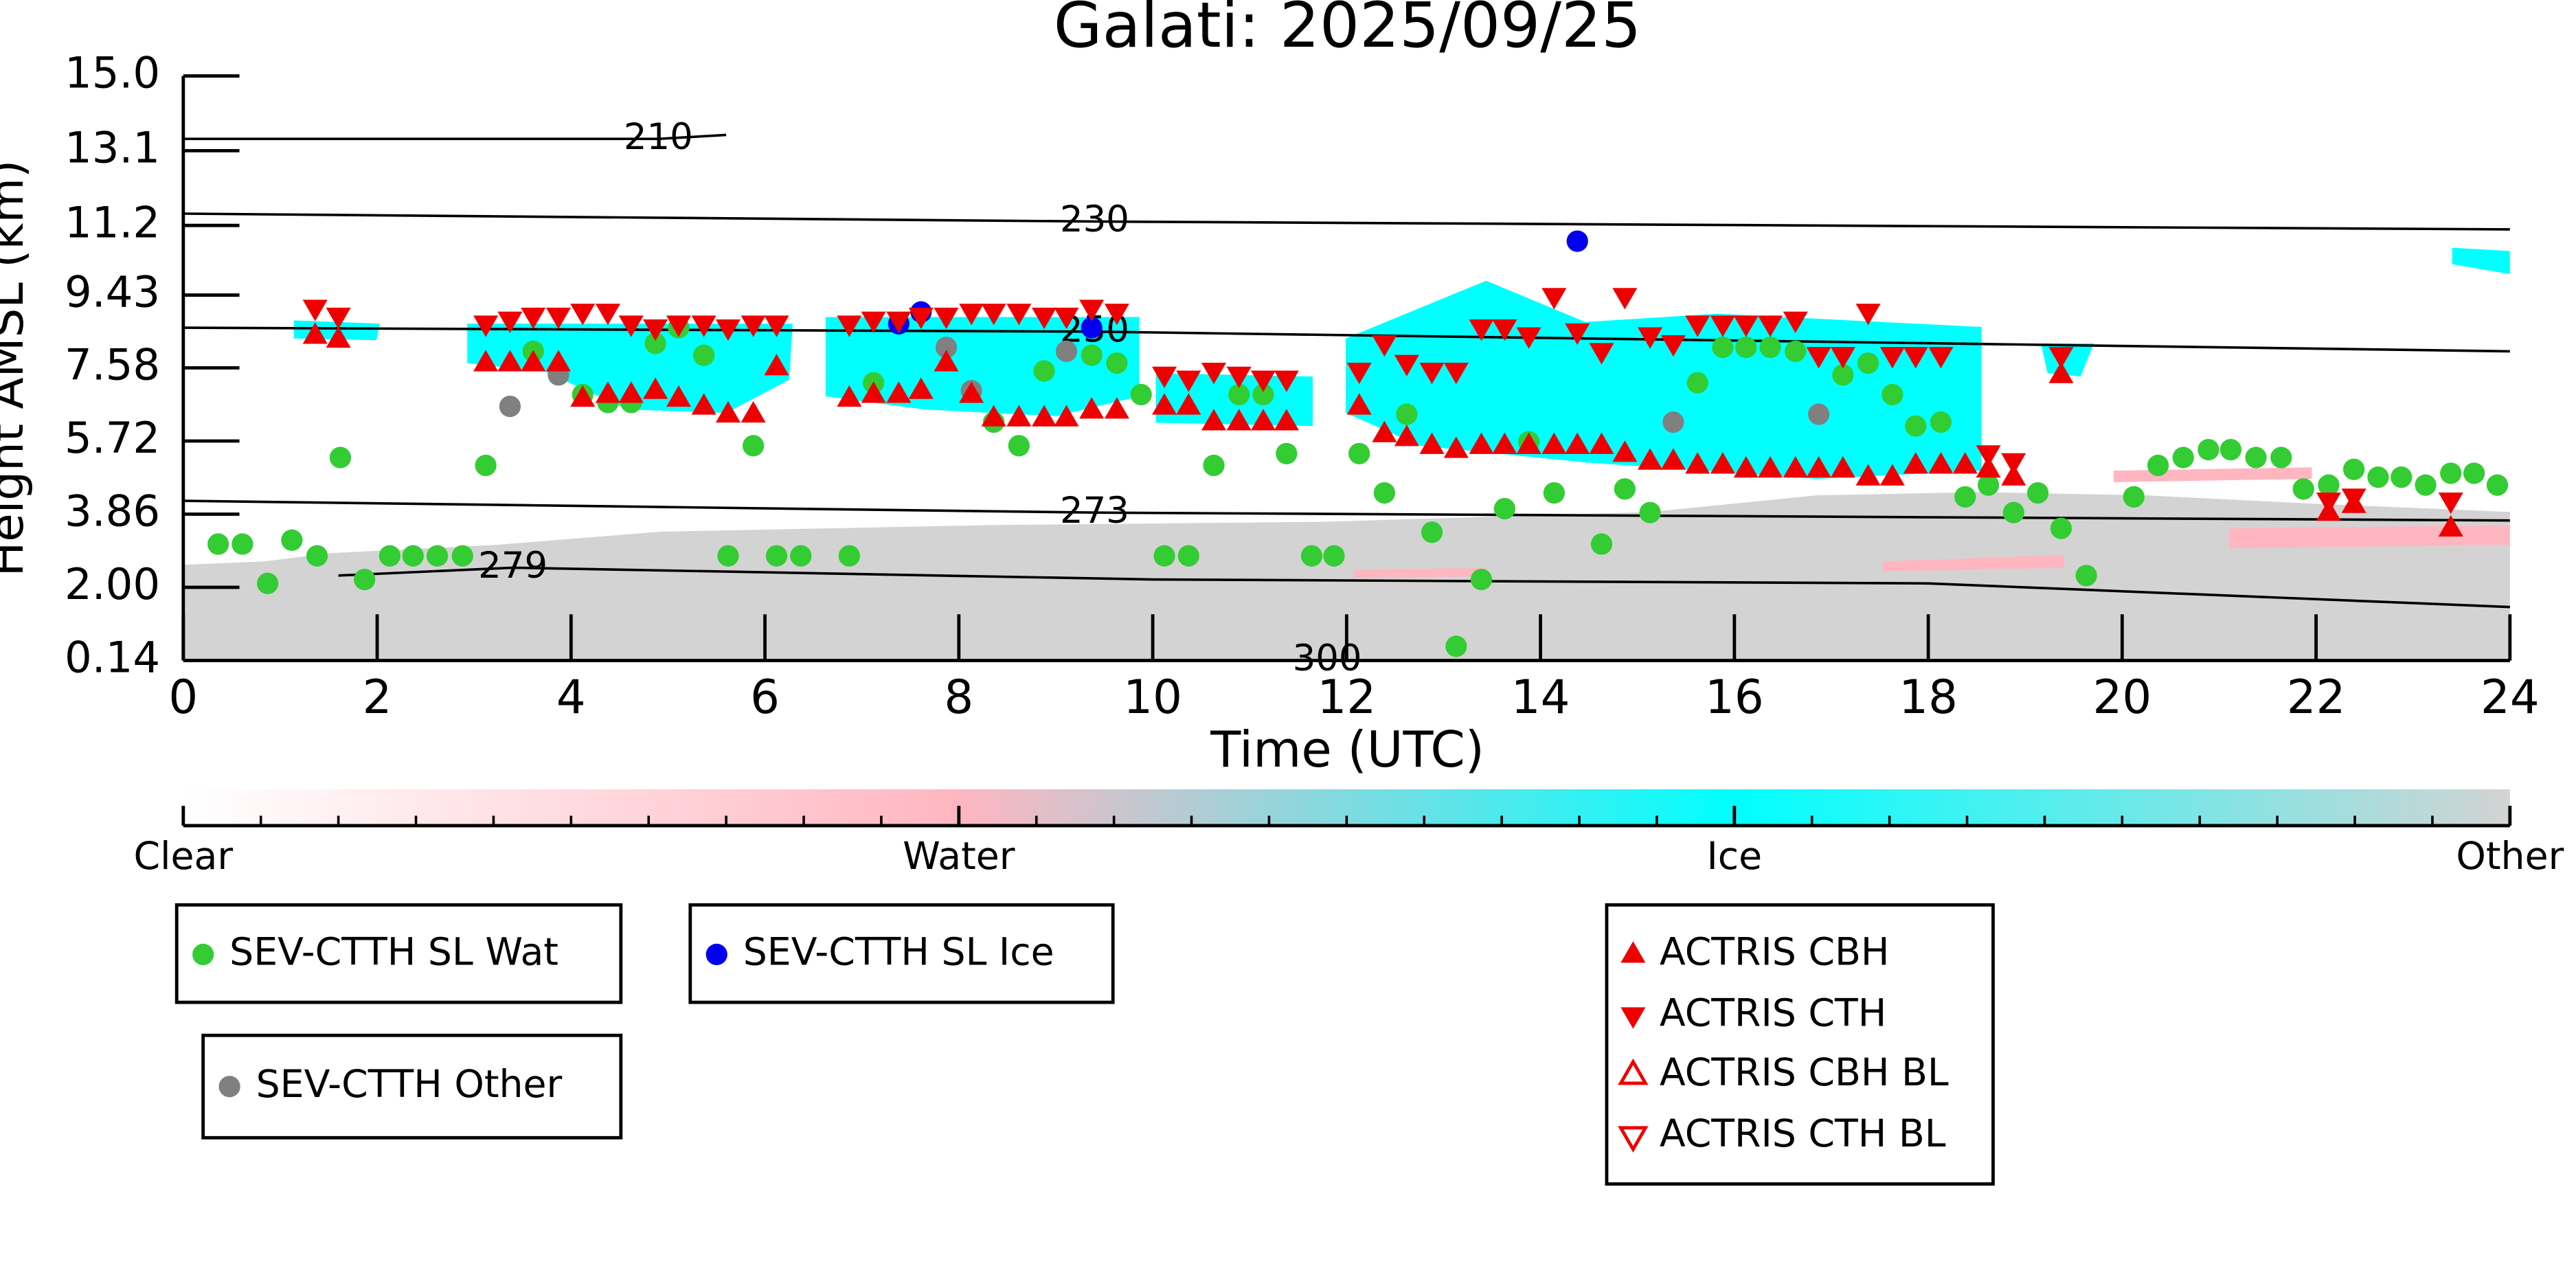 The width and height of the screenshot is (2576, 1288). What do you see at coordinates (1094, 511) in the screenshot?
I see `contour-label: 273` at bounding box center [1094, 511].